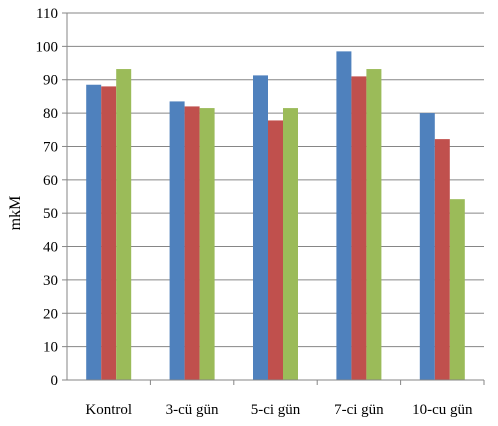 The width and height of the screenshot is (498, 426). What do you see at coordinates (108, 410) in the screenshot?
I see `x-tick-label: Kontrol` at bounding box center [108, 410].